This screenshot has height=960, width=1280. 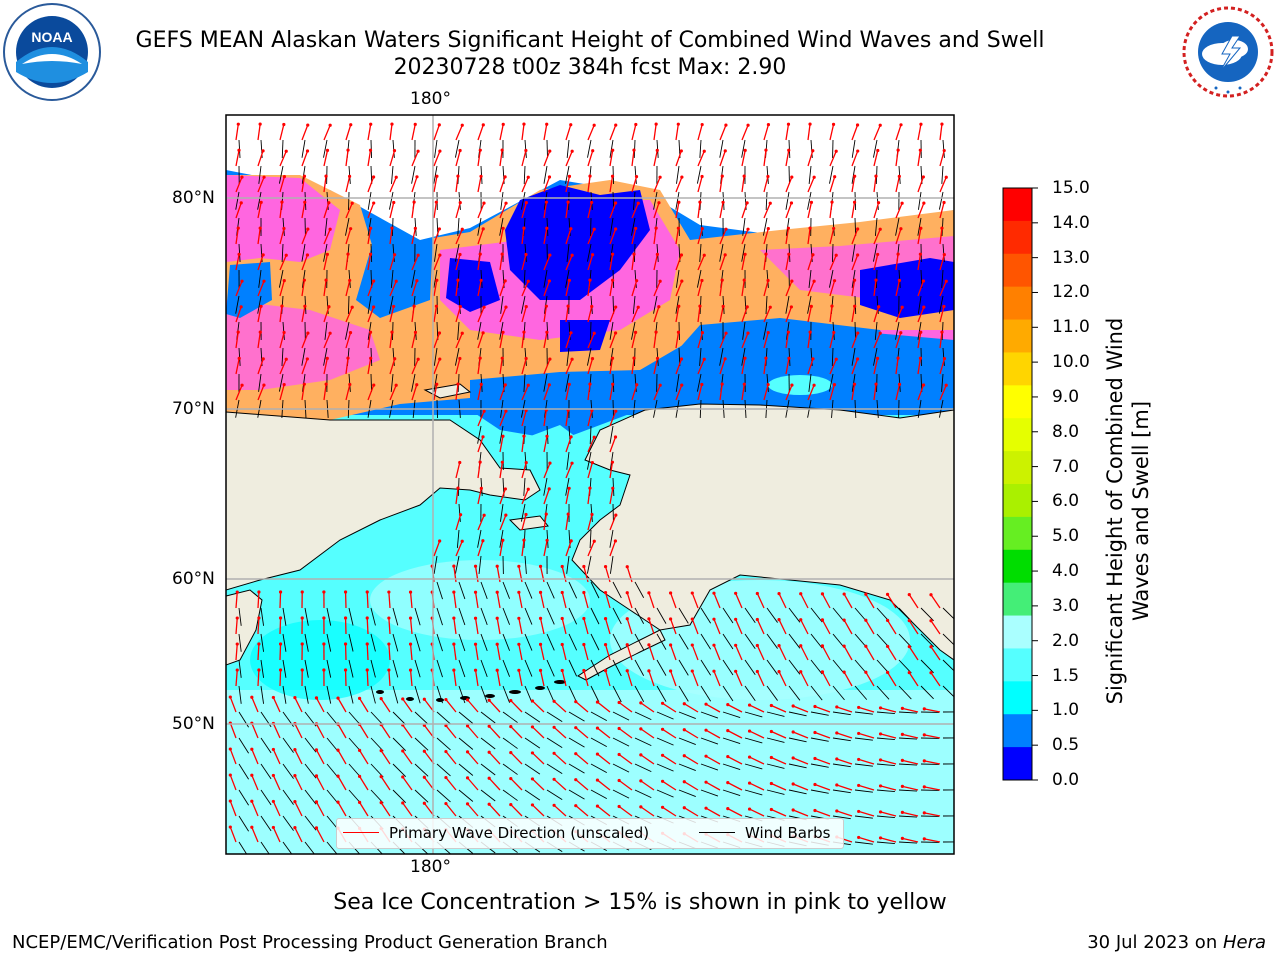 What do you see at coordinates (430, 99) in the screenshot?
I see `top-longitude-label: 180°` at bounding box center [430, 99].